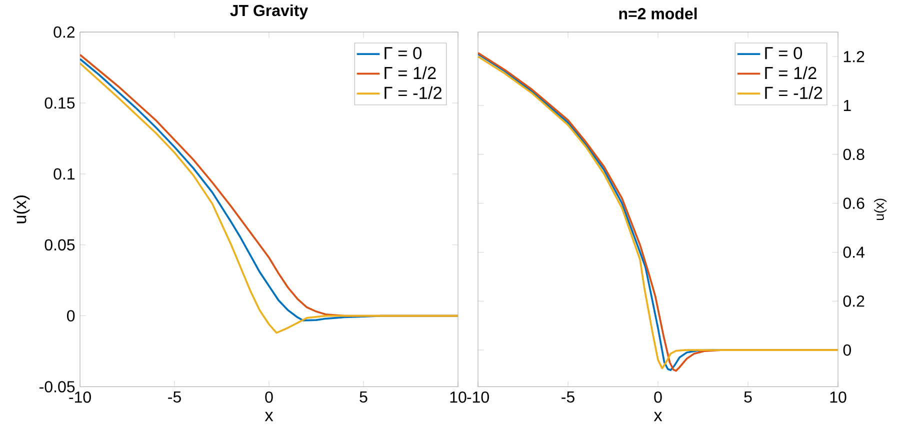 This screenshot has width=898, height=440. What do you see at coordinates (853, 154) in the screenshot?
I see `y-tick-label: 0.8` at bounding box center [853, 154].